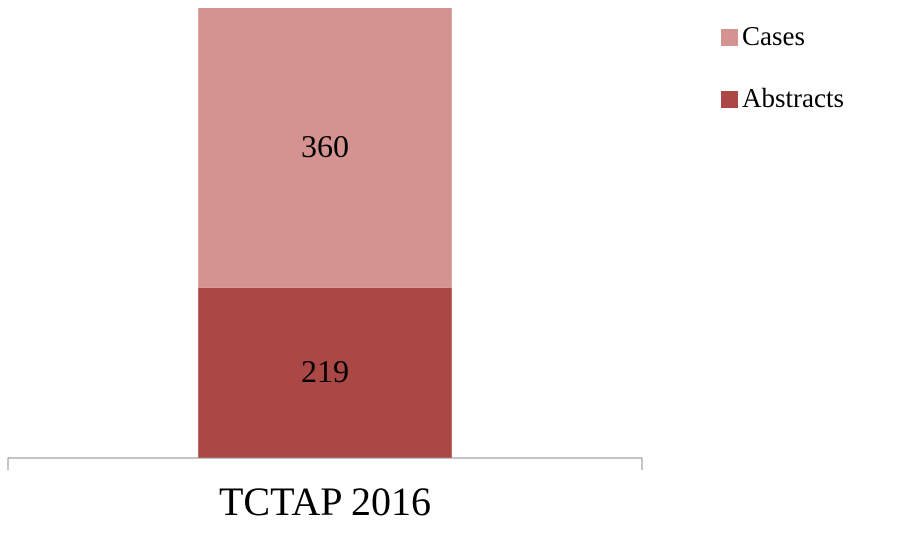 This screenshot has width=924, height=537. I want to click on legend-label: Abstracts, so click(793, 98).